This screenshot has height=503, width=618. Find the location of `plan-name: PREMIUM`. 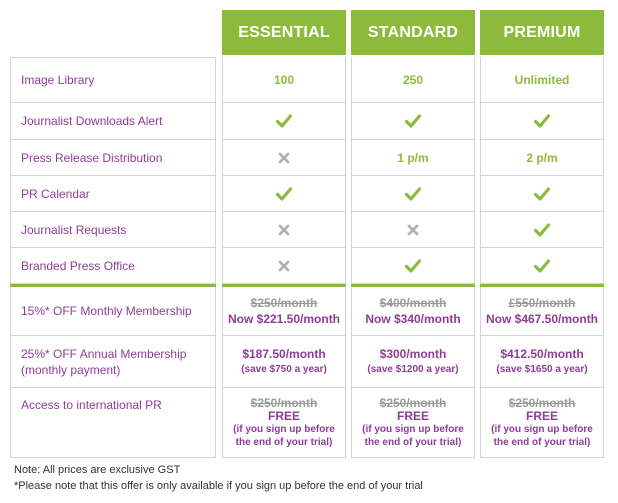

plan-name: PREMIUM is located at coordinates (542, 32).